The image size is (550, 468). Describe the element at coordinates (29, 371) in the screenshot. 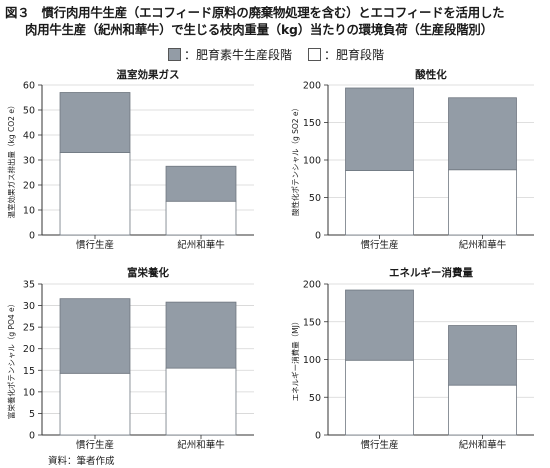

I see `y-tick-label: 15` at that location.